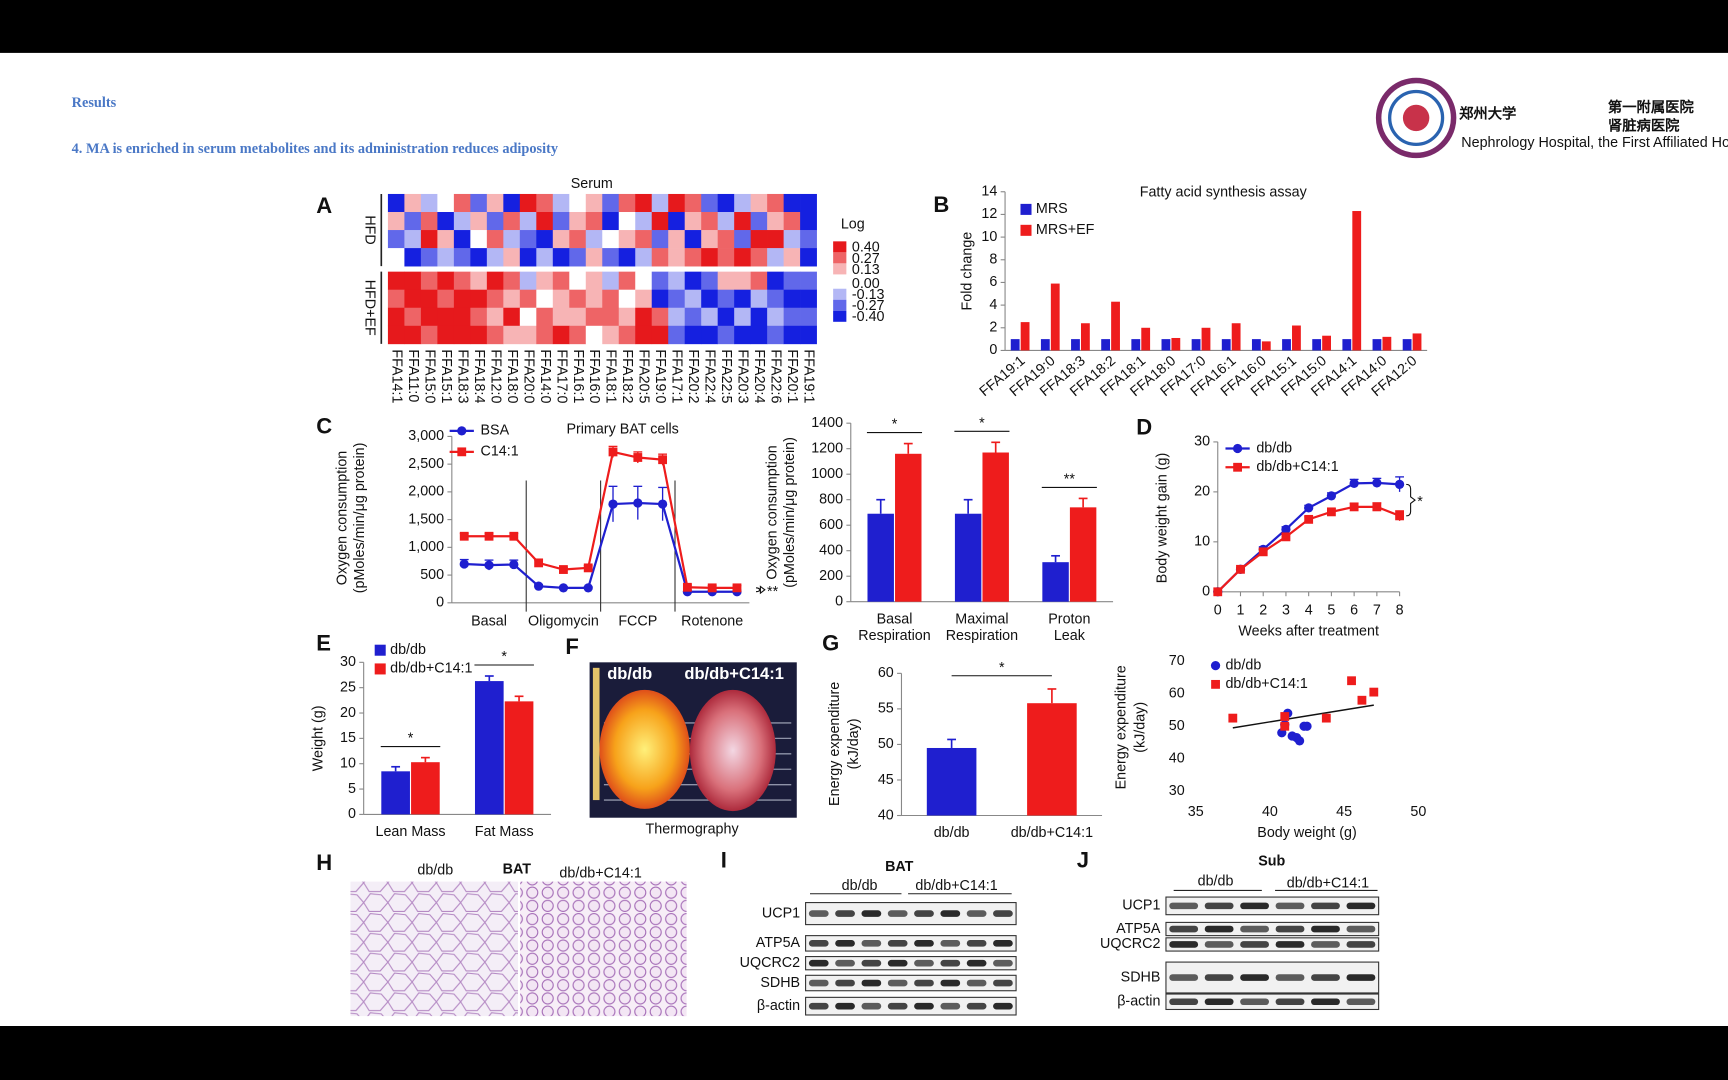 This screenshot has height=1080, width=1728. What do you see at coordinates (644, 376) in the screenshot?
I see `column-label: FFA20:5` at bounding box center [644, 376].